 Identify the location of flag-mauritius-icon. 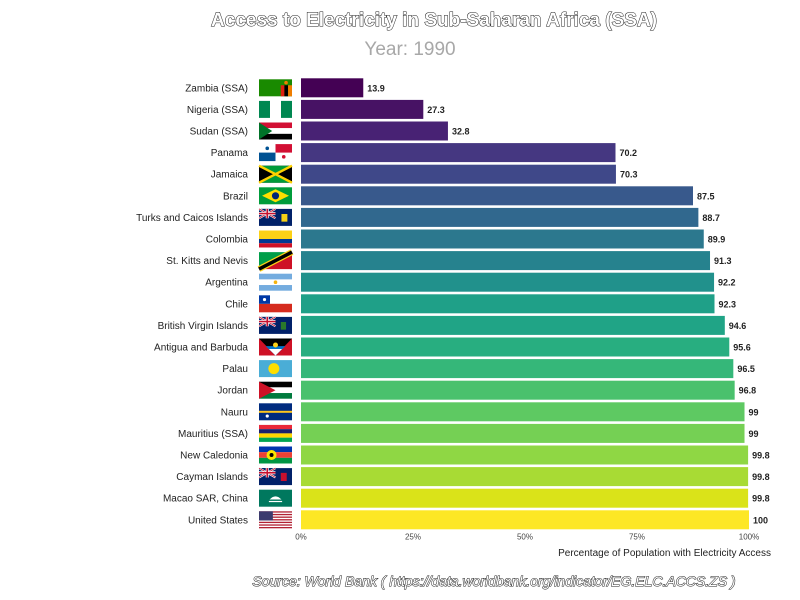
(275, 433).